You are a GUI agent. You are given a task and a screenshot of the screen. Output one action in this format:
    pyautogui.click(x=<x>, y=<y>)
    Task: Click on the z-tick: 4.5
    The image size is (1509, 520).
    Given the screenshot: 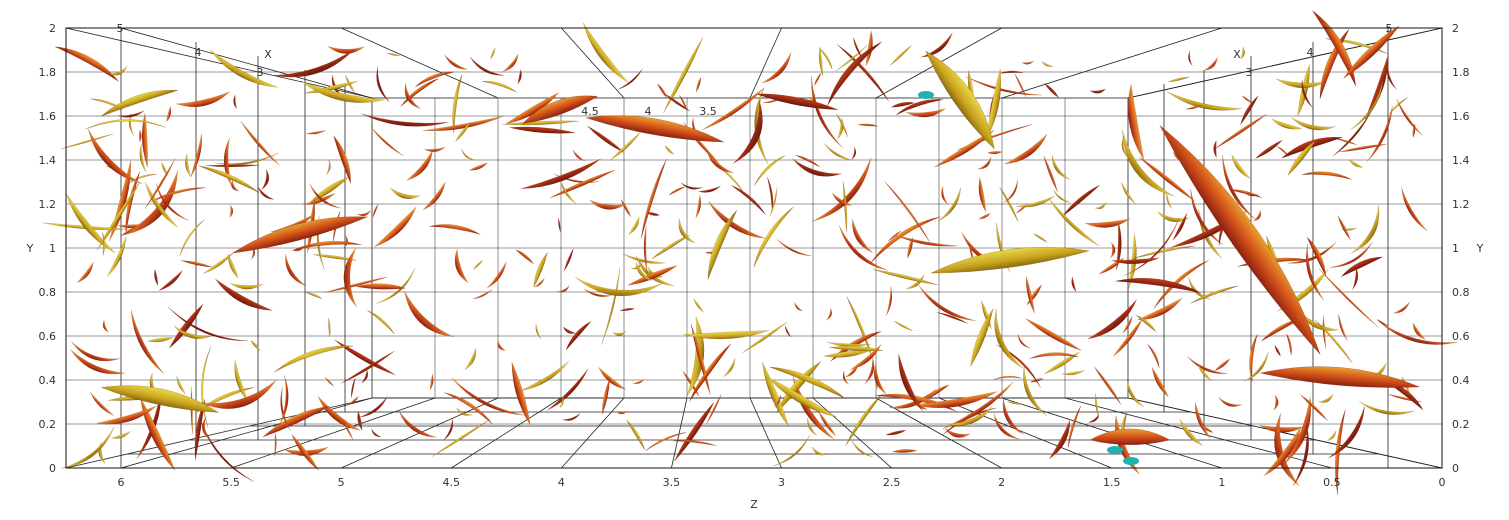 What is the action you would take?
    pyautogui.click(x=452, y=482)
    